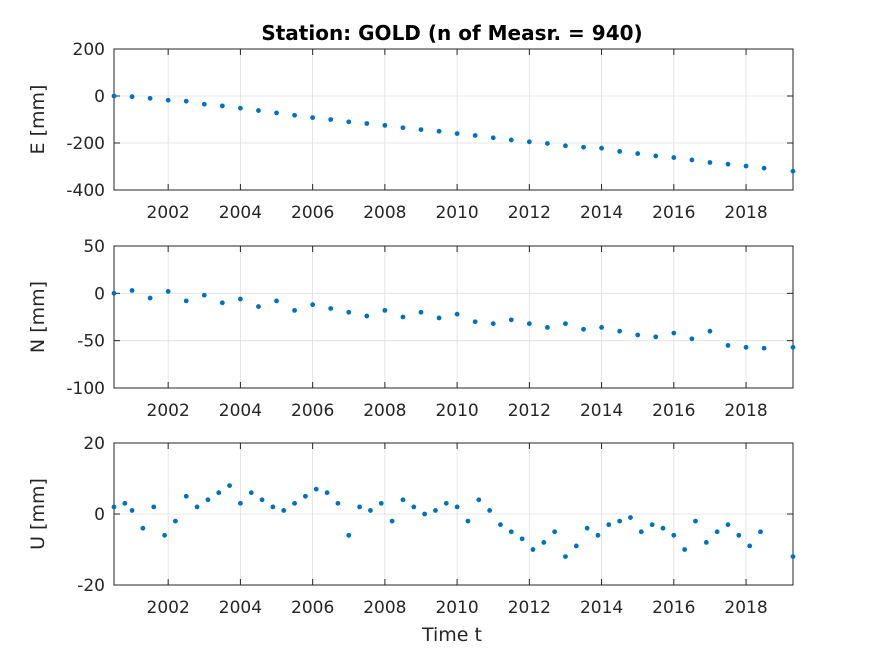  I want to click on y-tick-label: -400, so click(85, 191).